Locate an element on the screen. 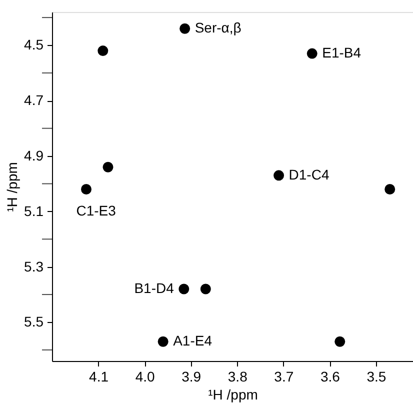 This screenshot has width=413, height=407. annotation: Ser-α,β is located at coordinates (218, 28).